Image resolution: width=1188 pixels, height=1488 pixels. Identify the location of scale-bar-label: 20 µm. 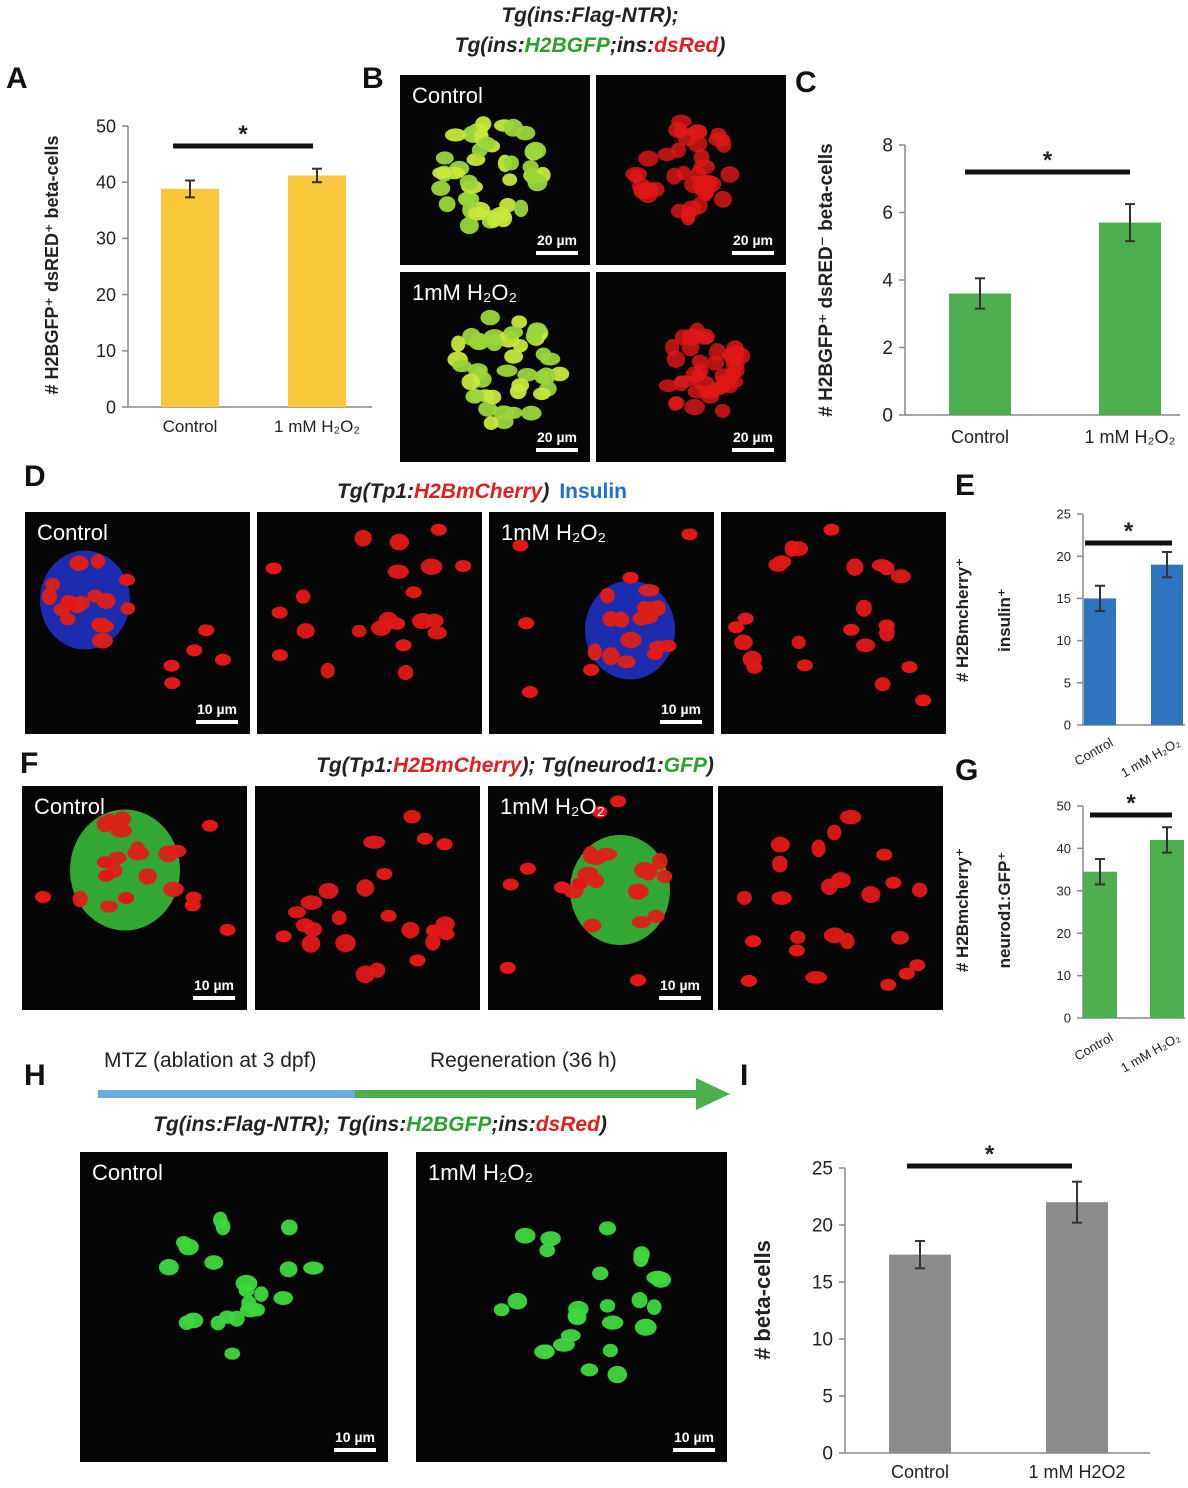
(753, 240).